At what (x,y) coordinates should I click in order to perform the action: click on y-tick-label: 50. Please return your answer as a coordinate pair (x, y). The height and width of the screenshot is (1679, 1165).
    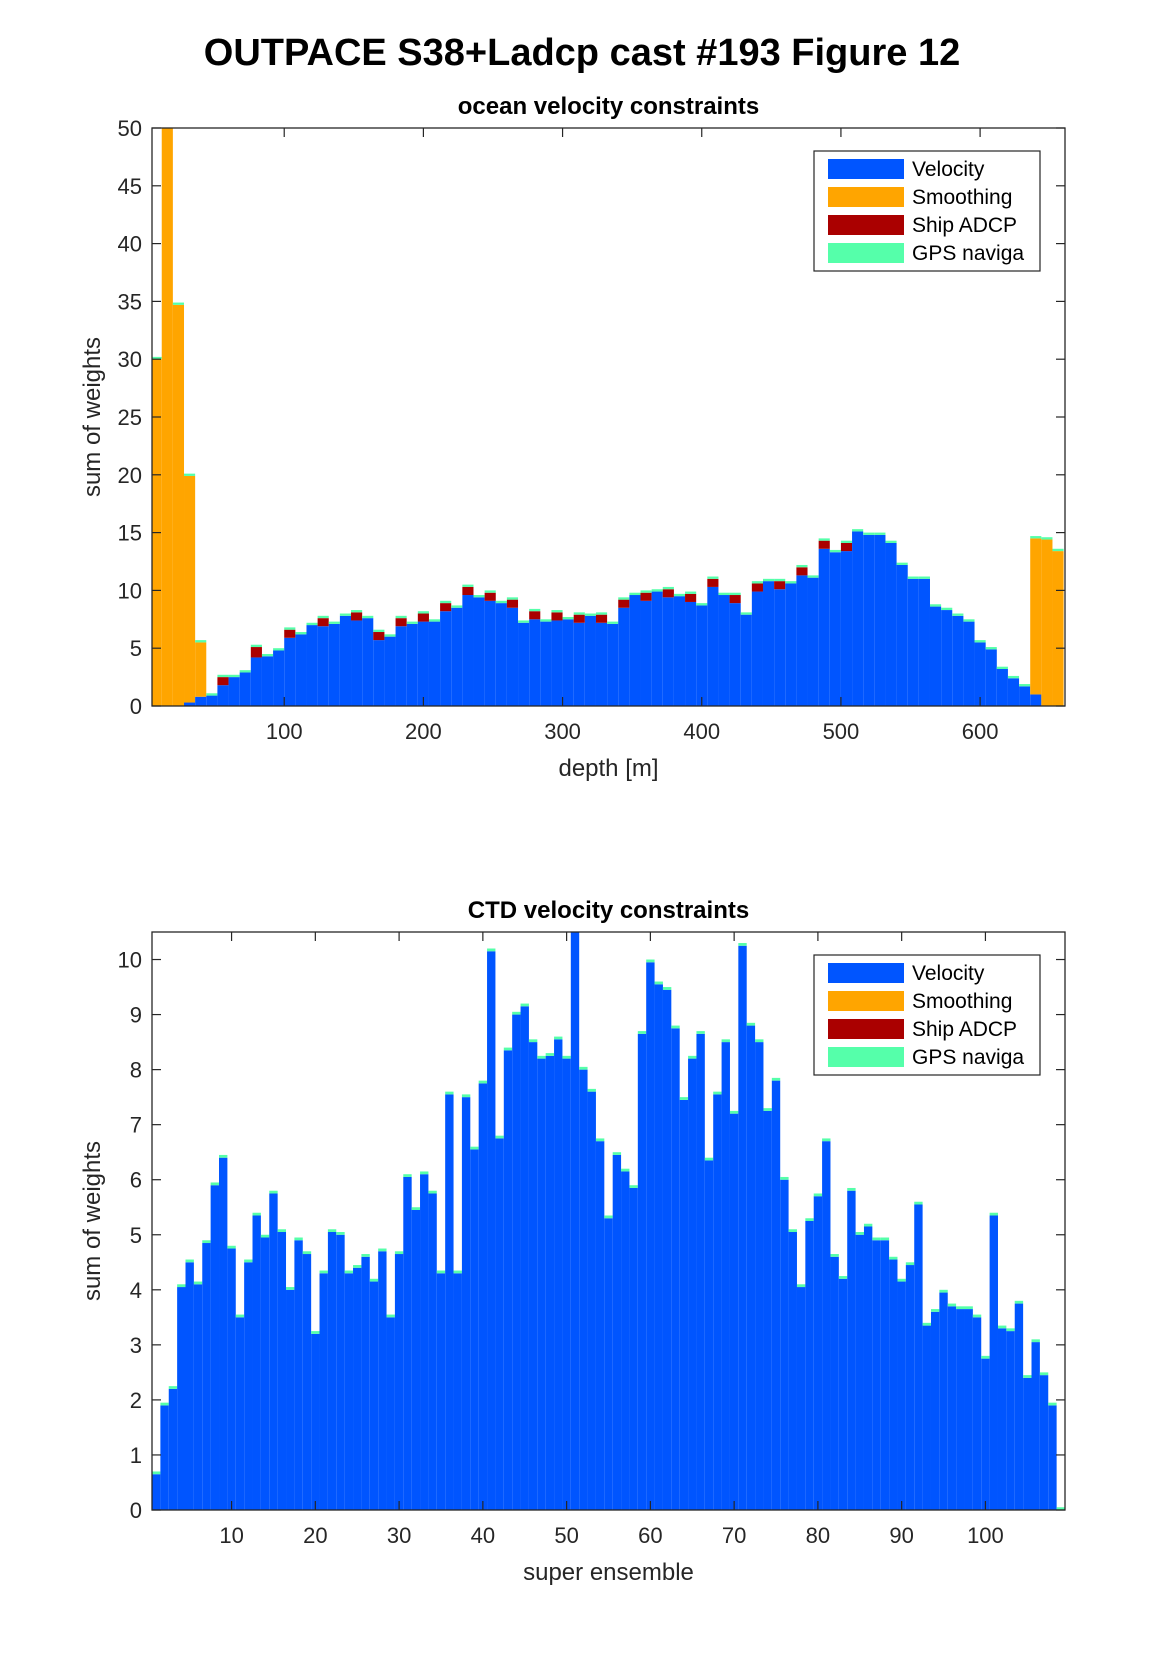
    Looking at the image, I should click on (130, 128).